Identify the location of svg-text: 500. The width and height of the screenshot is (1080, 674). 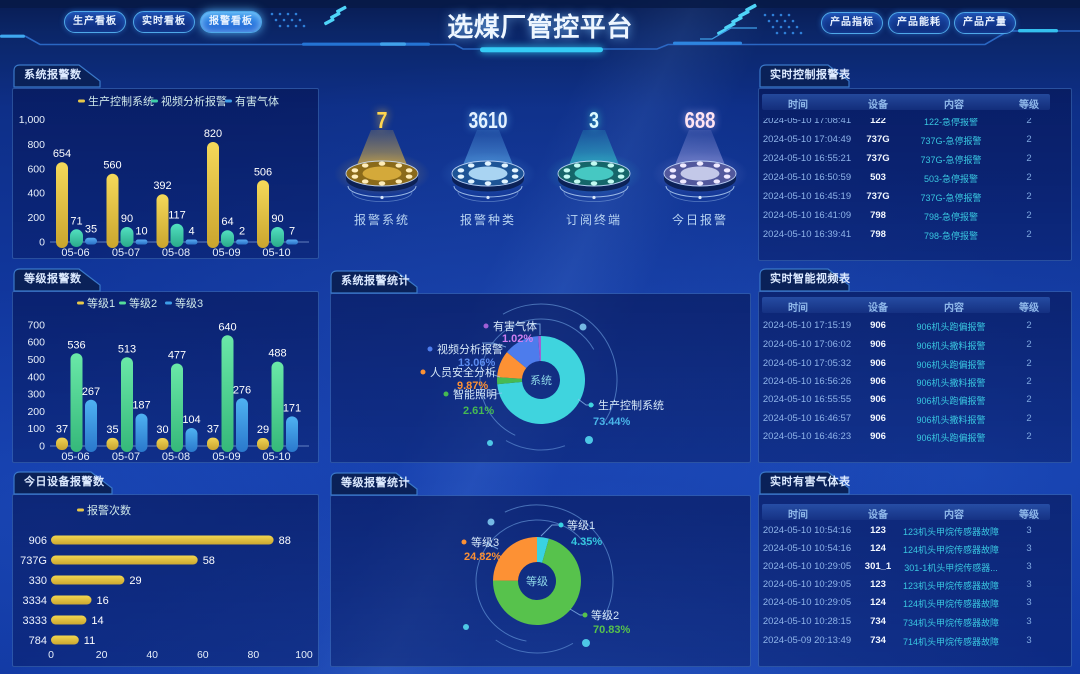
(36, 360).